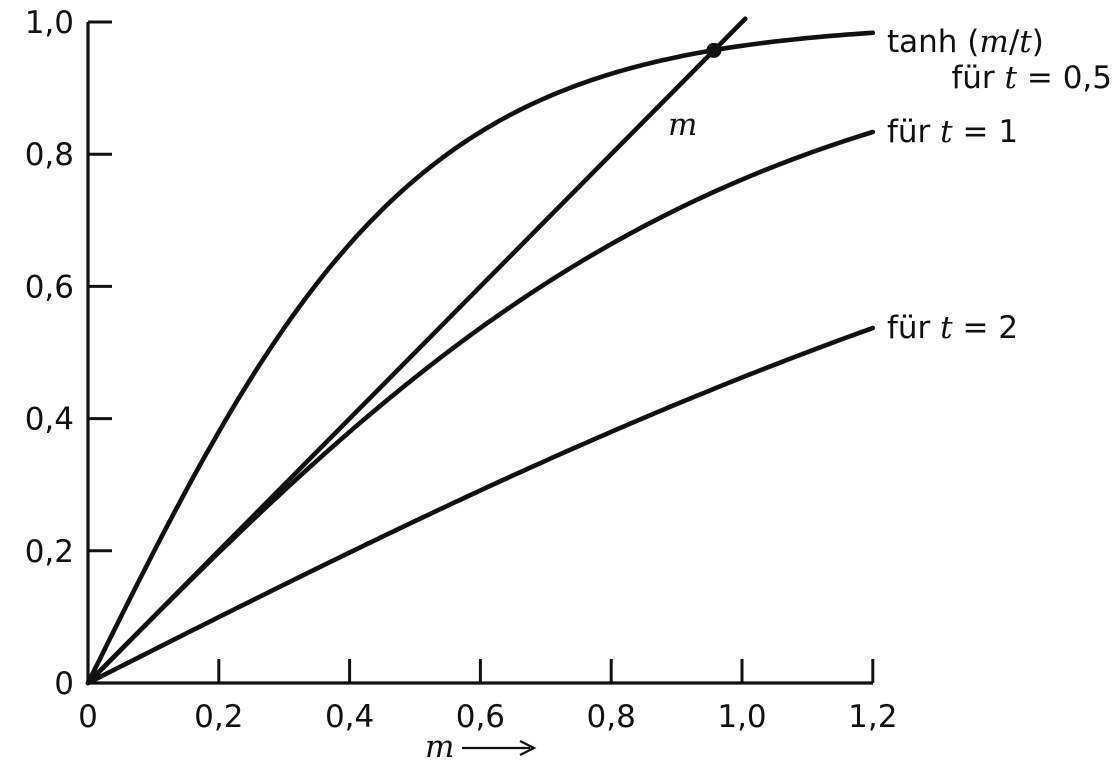  What do you see at coordinates (741, 717) in the screenshot?
I see `x-tick-label: 1,0` at bounding box center [741, 717].